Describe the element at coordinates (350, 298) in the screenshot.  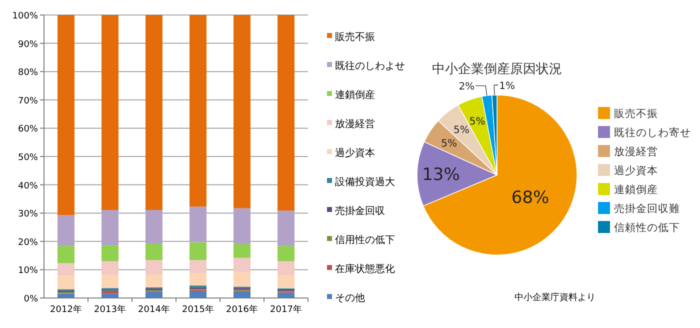
I see `legend-label: その他` at that location.